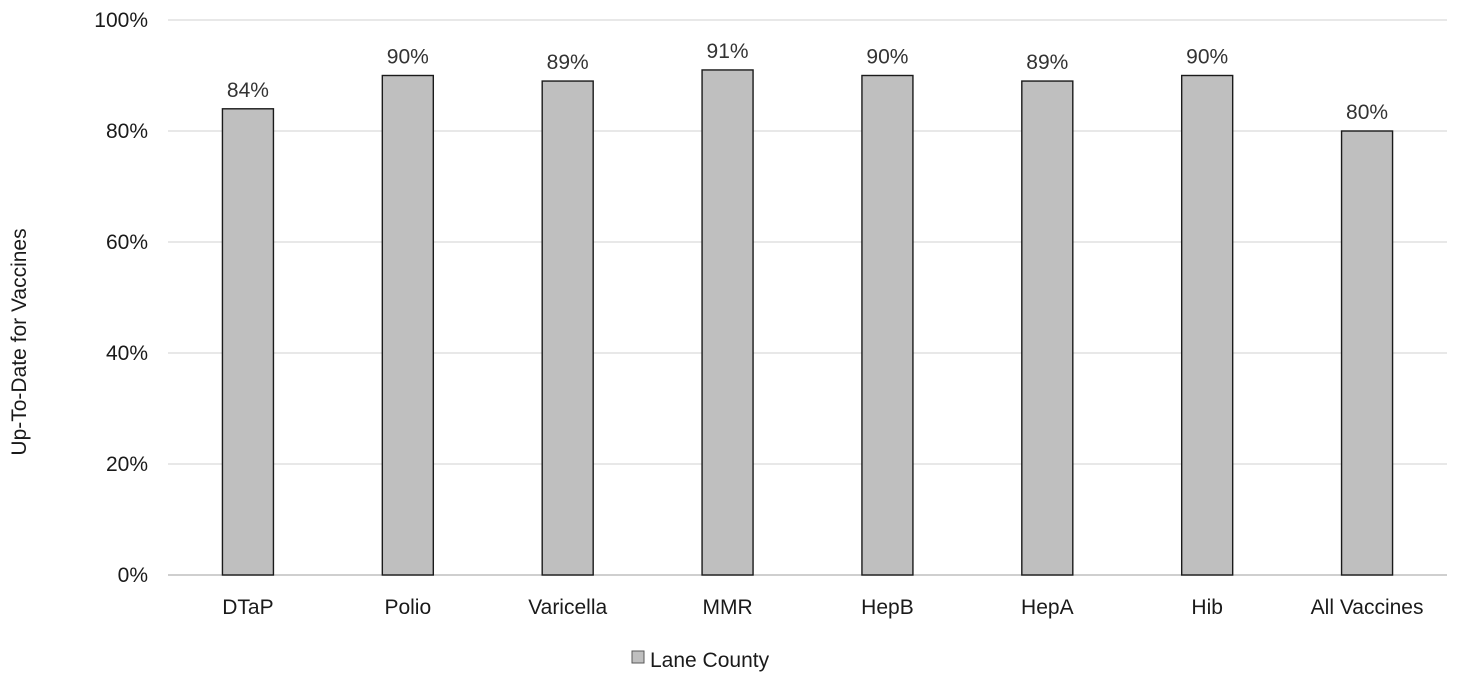  I want to click on y-tick-label-0: 0%, so click(133, 575).